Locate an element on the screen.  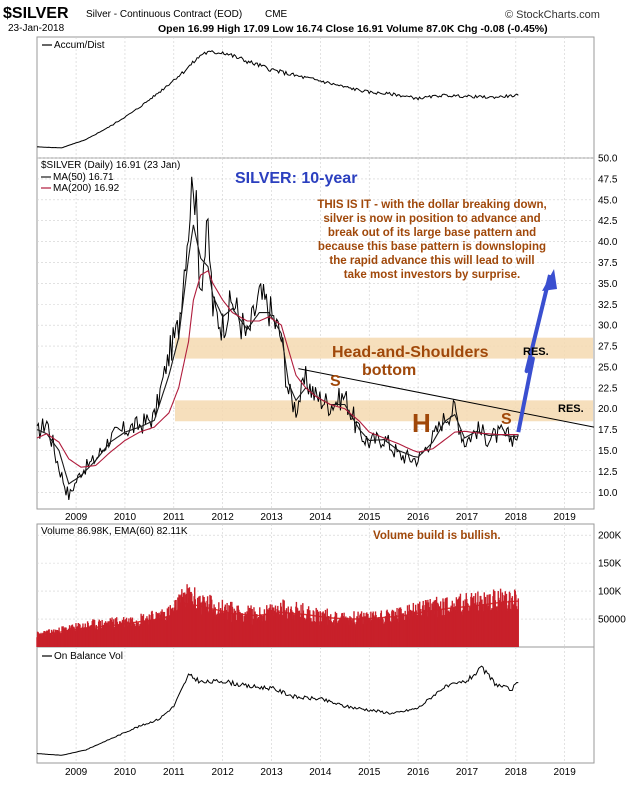
price-tick-label: 37.5 is located at coordinates (608, 263).